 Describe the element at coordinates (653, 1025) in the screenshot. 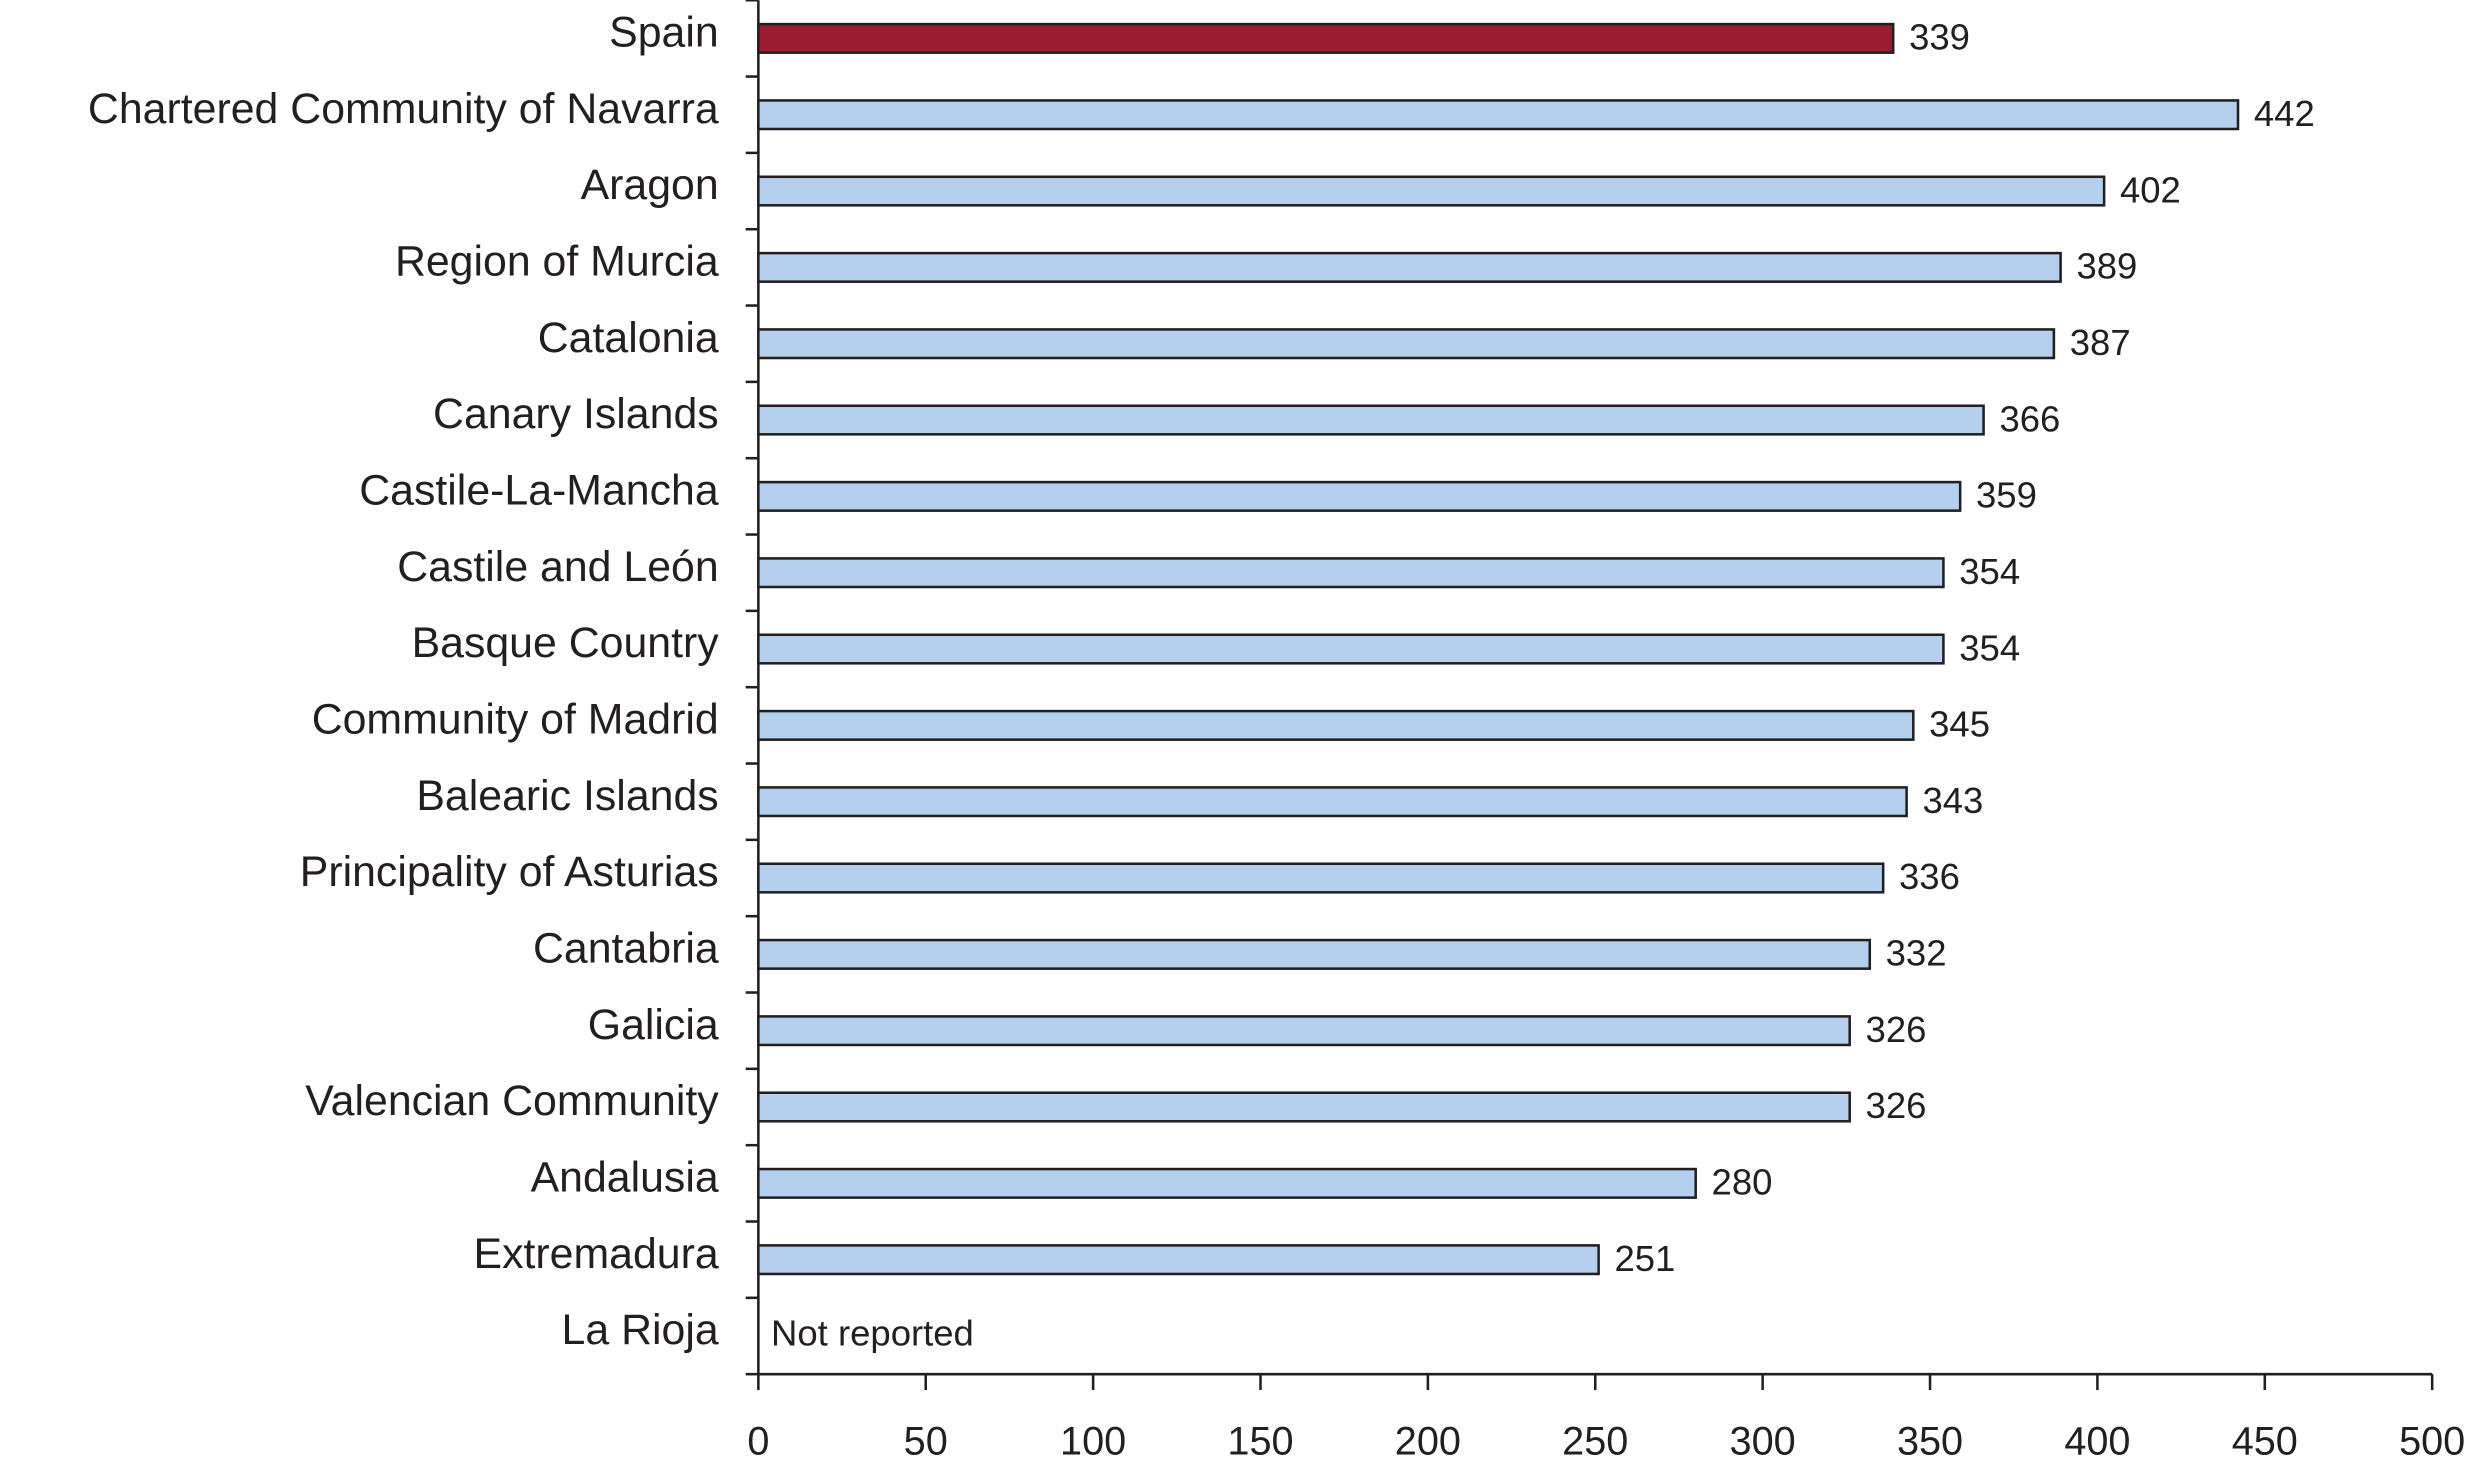

I see `category-label: Galicia` at that location.